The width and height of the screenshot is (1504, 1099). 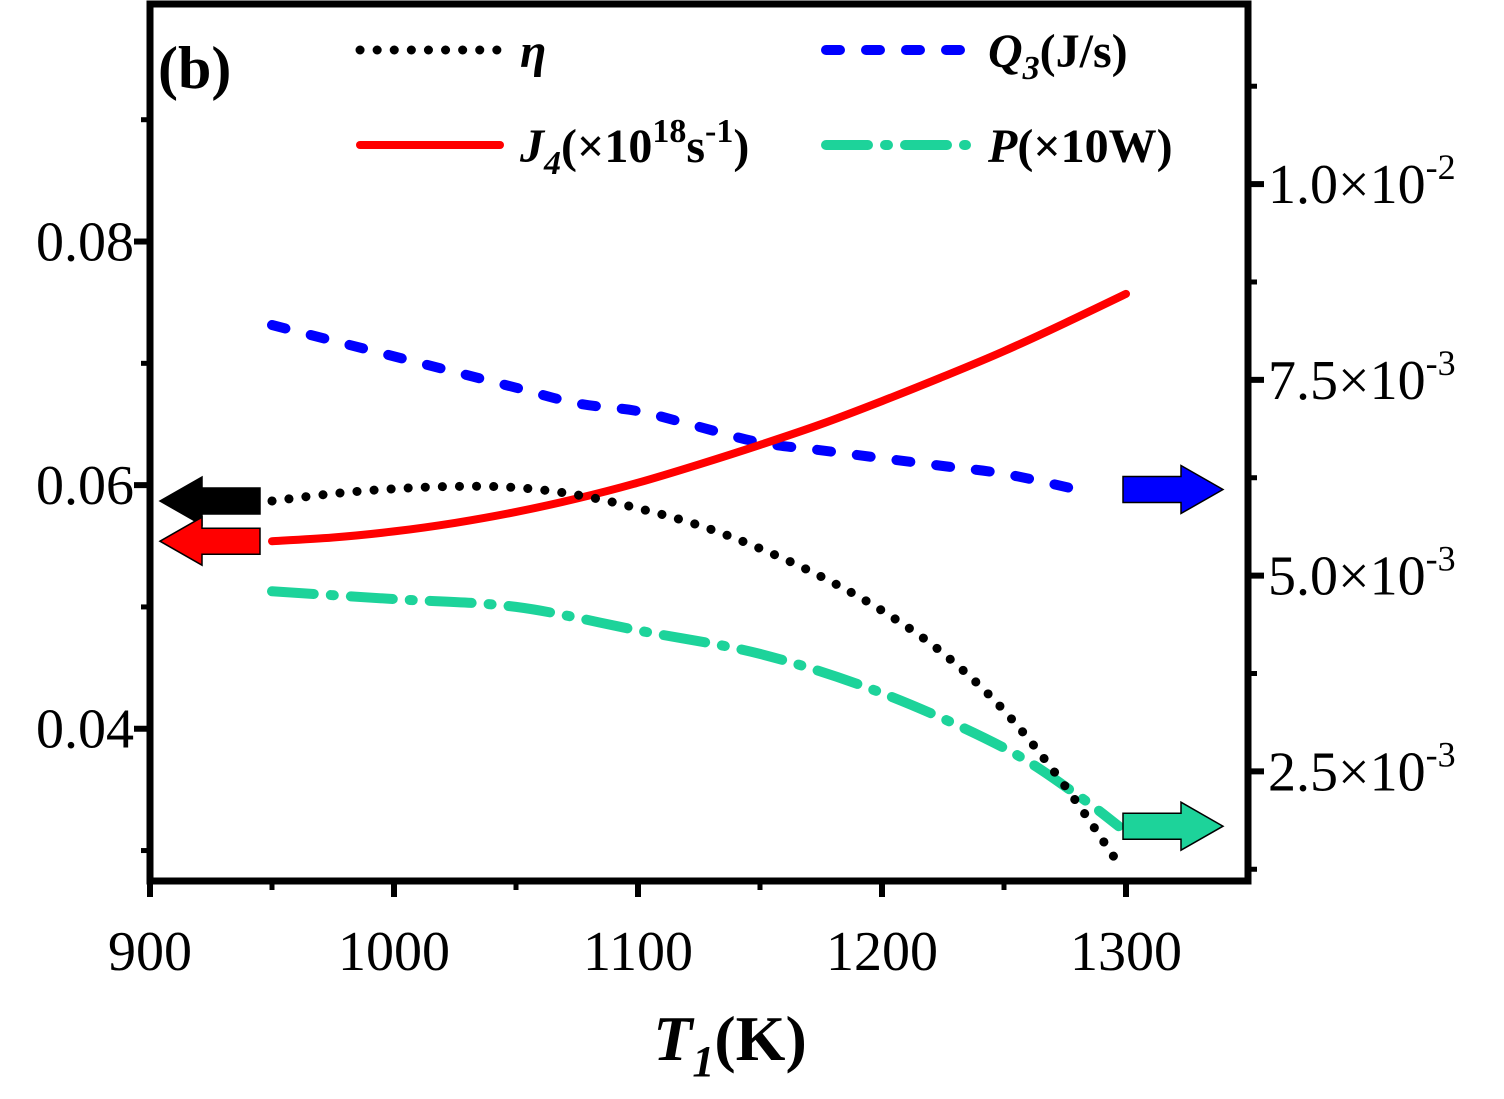 What do you see at coordinates (209, 541) in the screenshot?
I see `axis-arrow-J4` at bounding box center [209, 541].